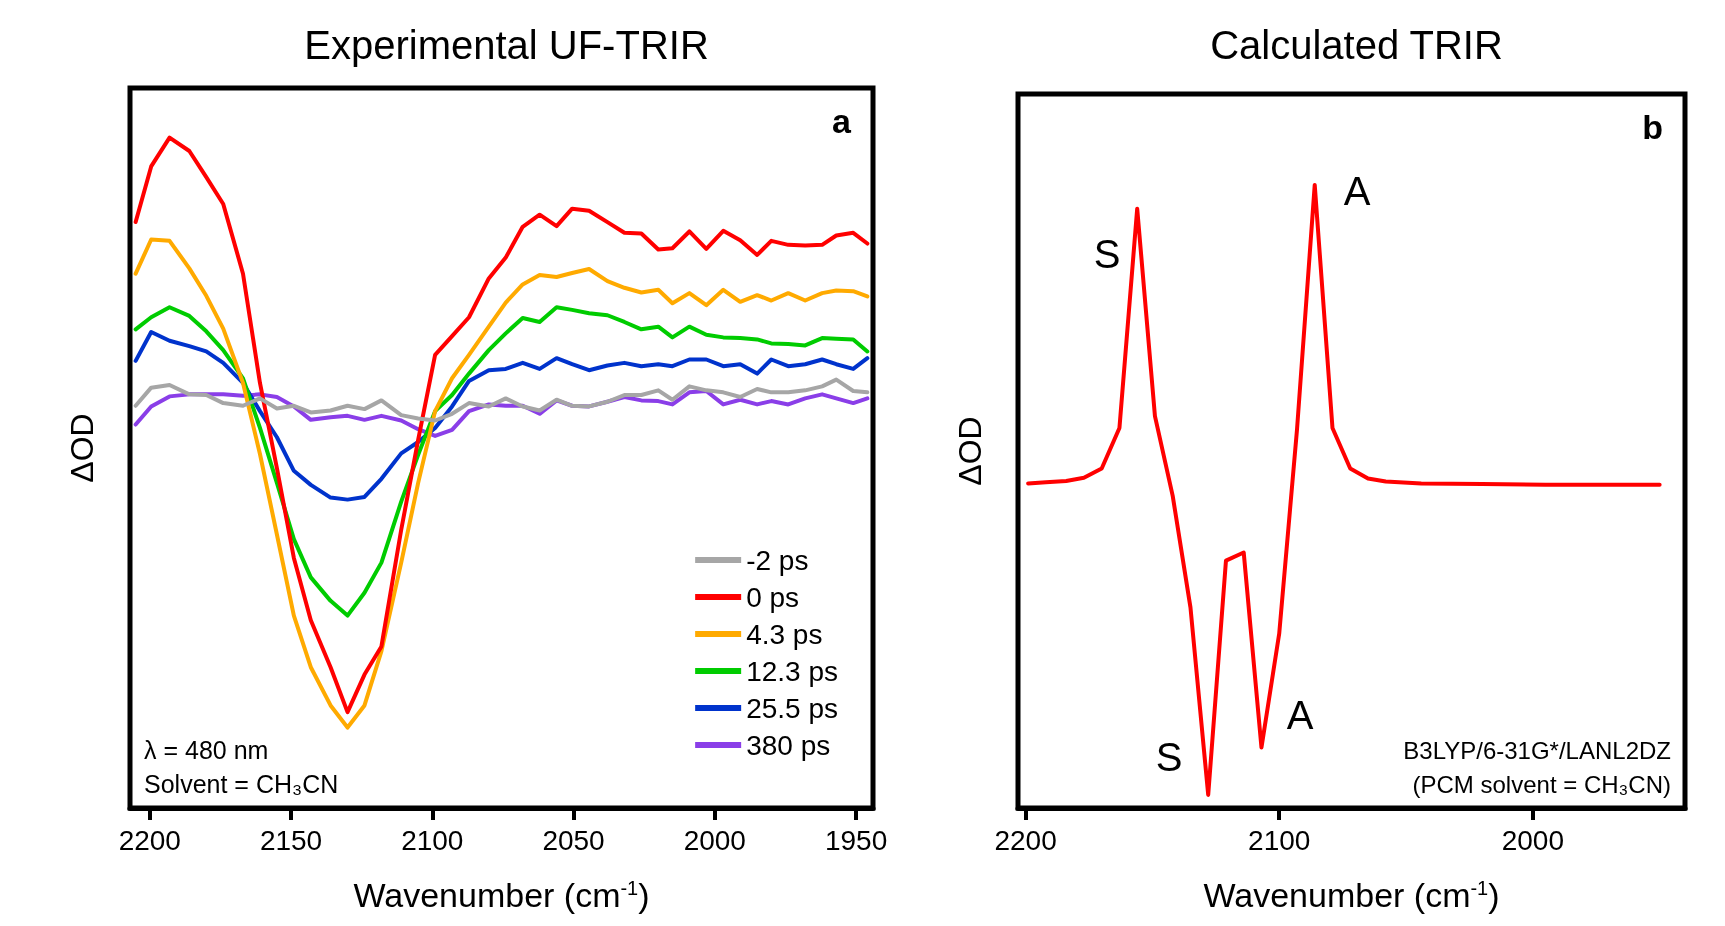 The image size is (1725, 926). I want to click on annotation: Solvent = CH₃CN, so click(241, 783).